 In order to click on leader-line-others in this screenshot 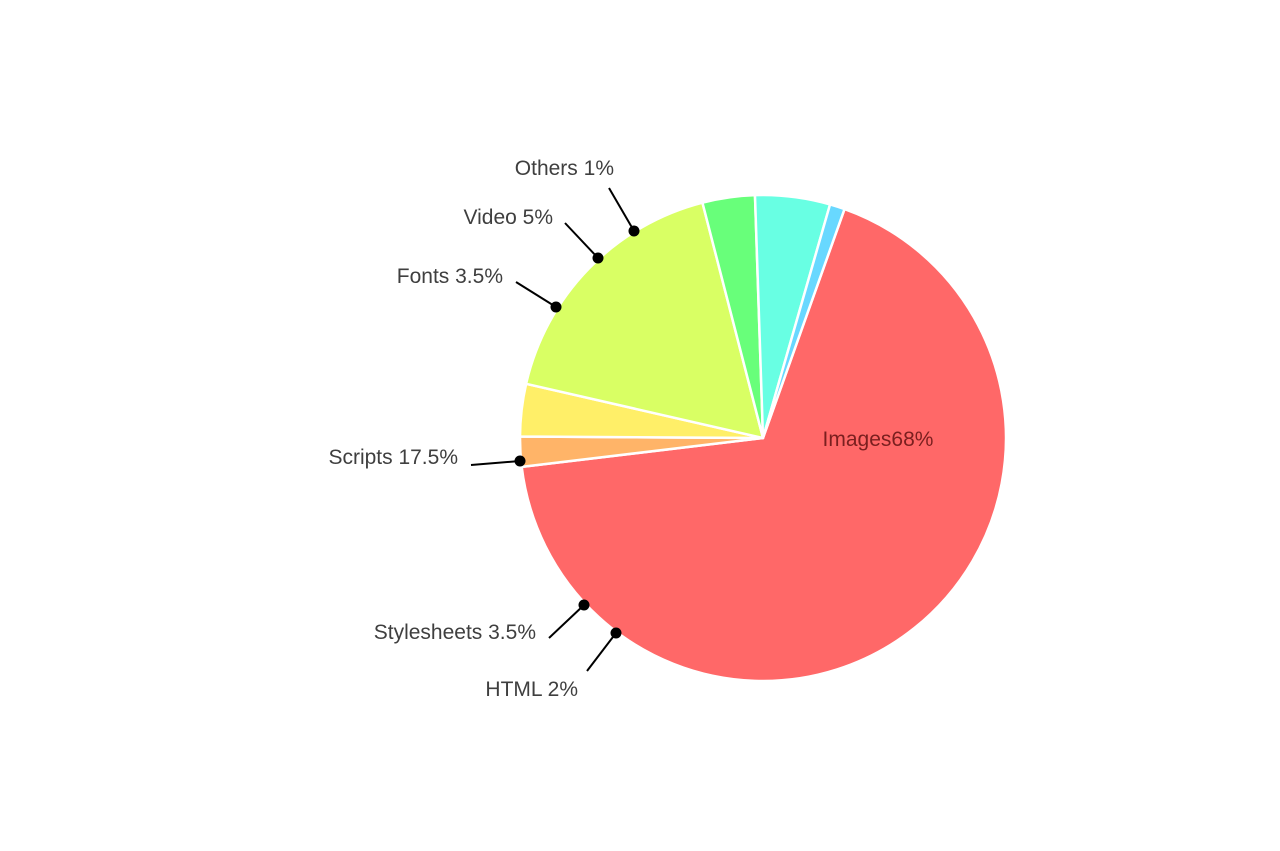, I will do `click(621, 209)`.